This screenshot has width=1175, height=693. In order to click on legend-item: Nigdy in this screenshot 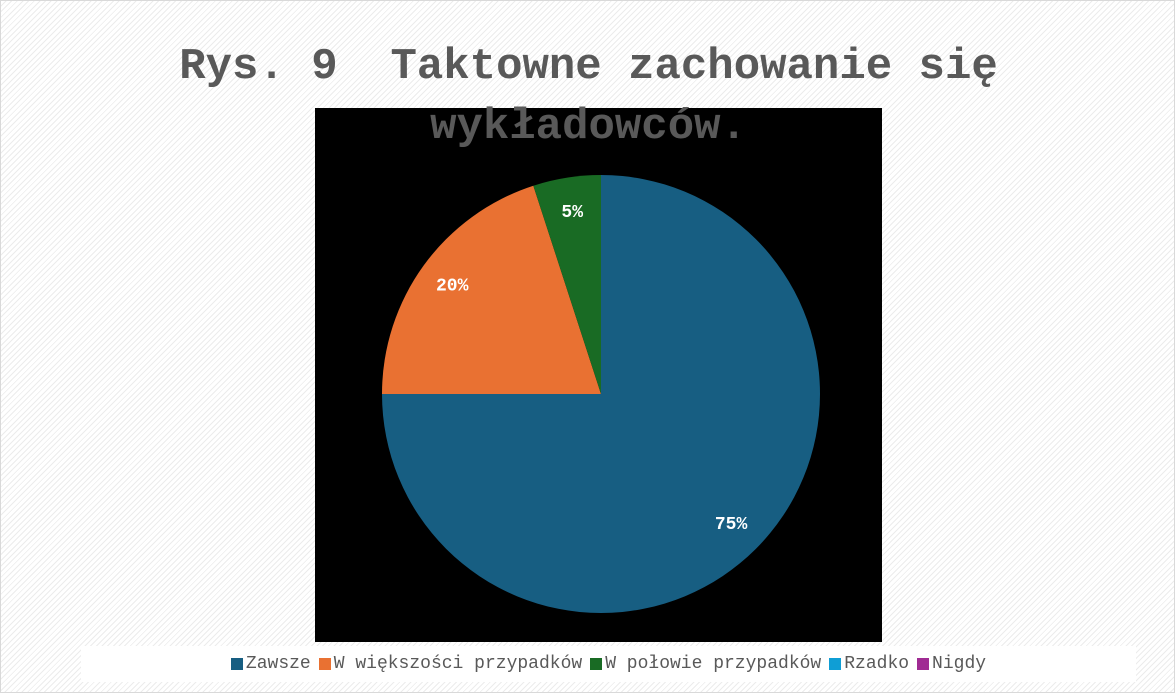, I will do `click(951, 664)`.